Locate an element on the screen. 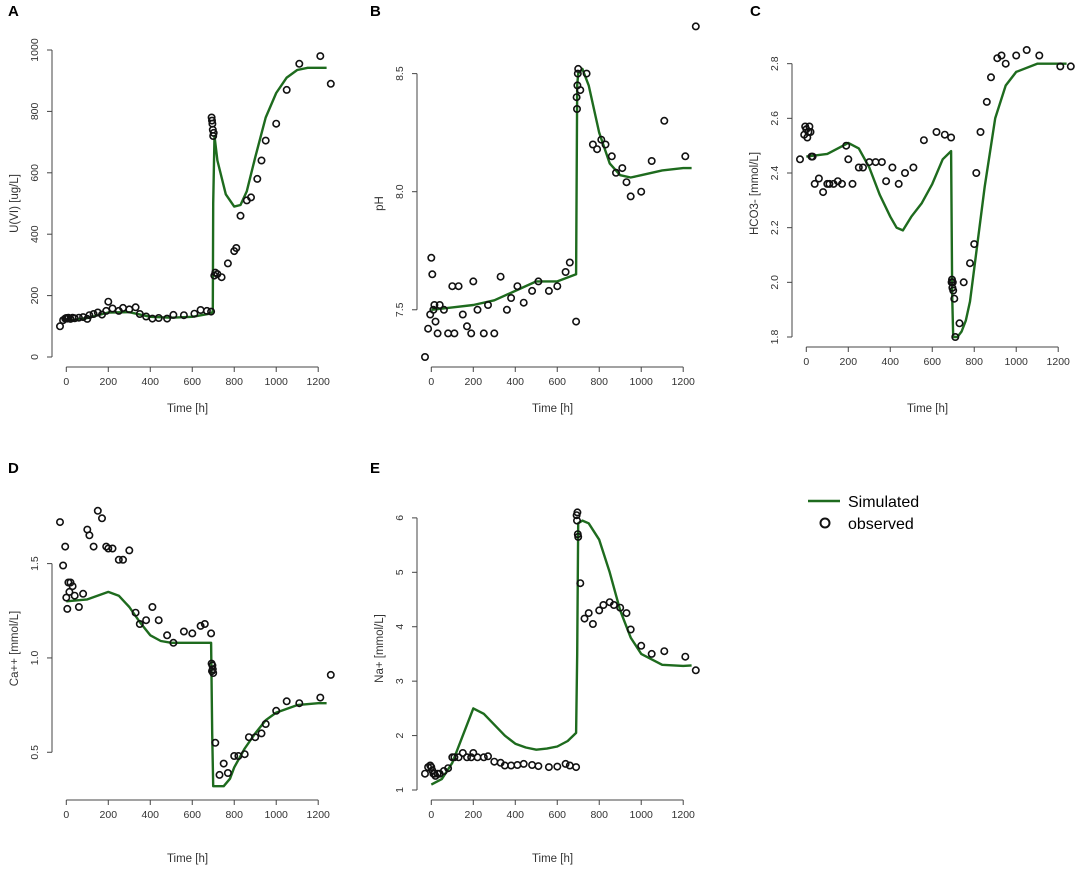 This screenshot has width=1084, height=871. y-axis-title: pH is located at coordinates (380, 203).